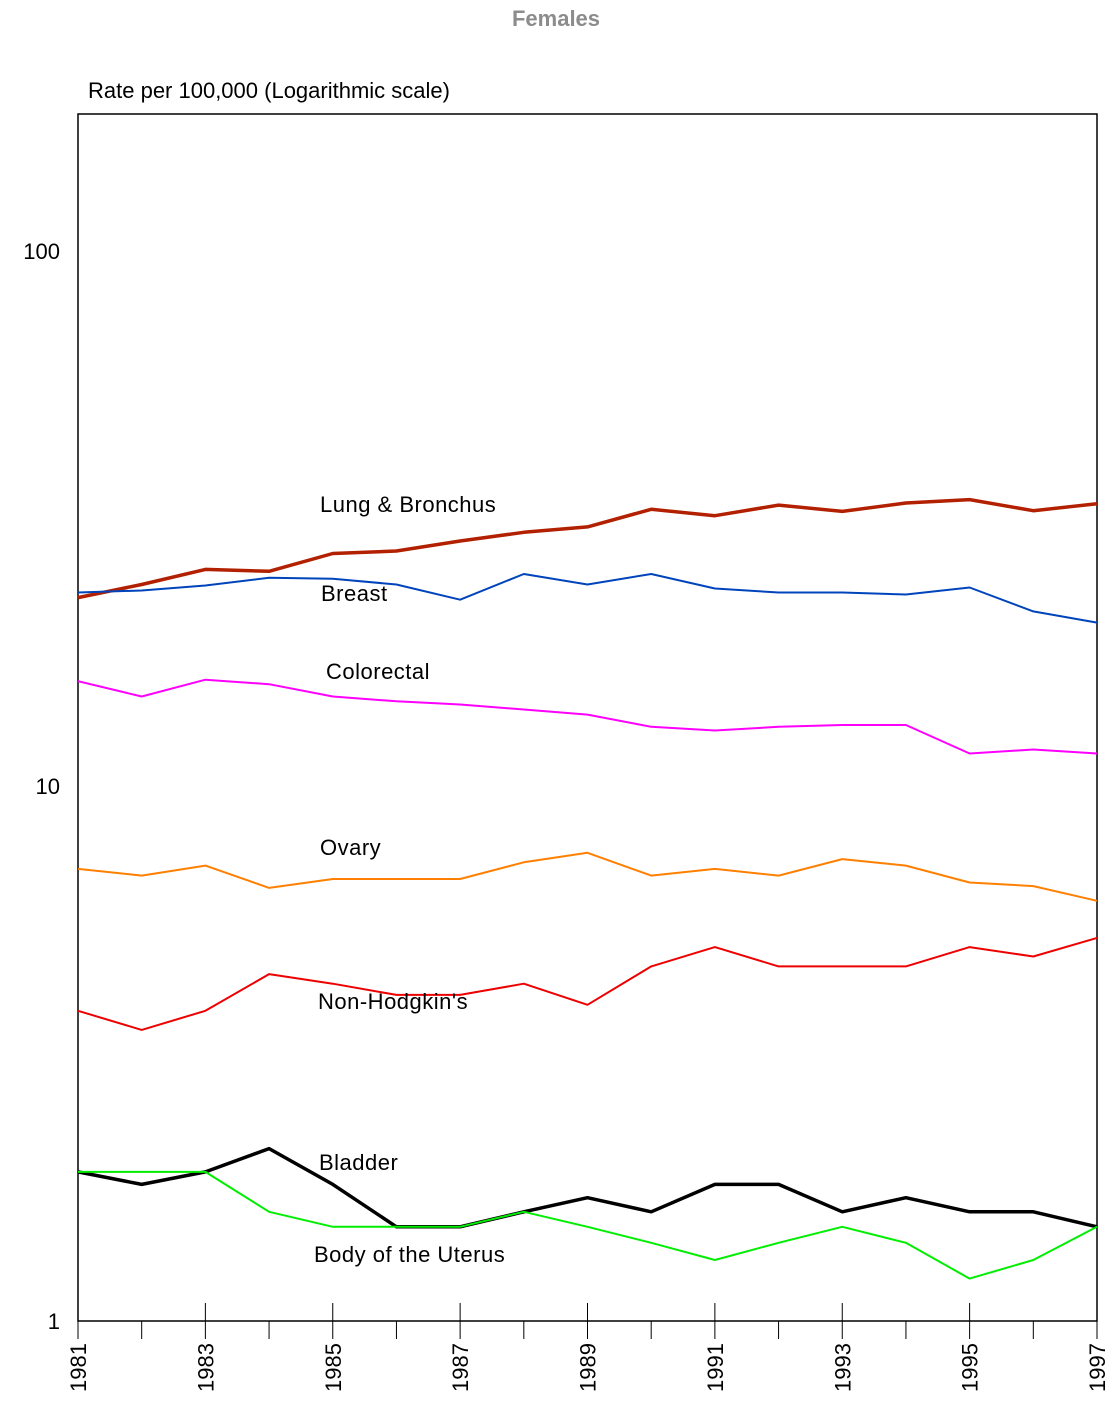 This screenshot has height=1410, width=1112. I want to click on x-tick-label: 1993, so click(842, 1367).